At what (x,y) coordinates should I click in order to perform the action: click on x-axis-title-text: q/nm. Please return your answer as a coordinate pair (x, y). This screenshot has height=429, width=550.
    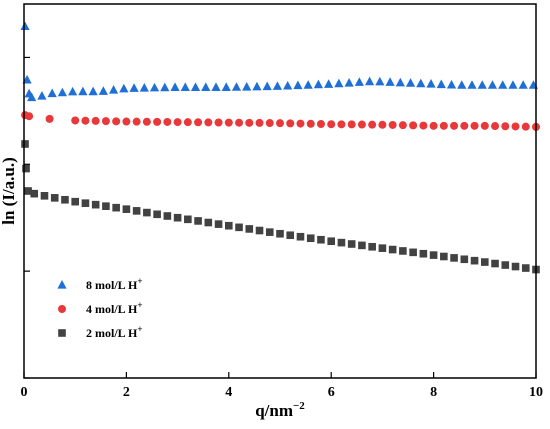
    Looking at the image, I should click on (274, 410).